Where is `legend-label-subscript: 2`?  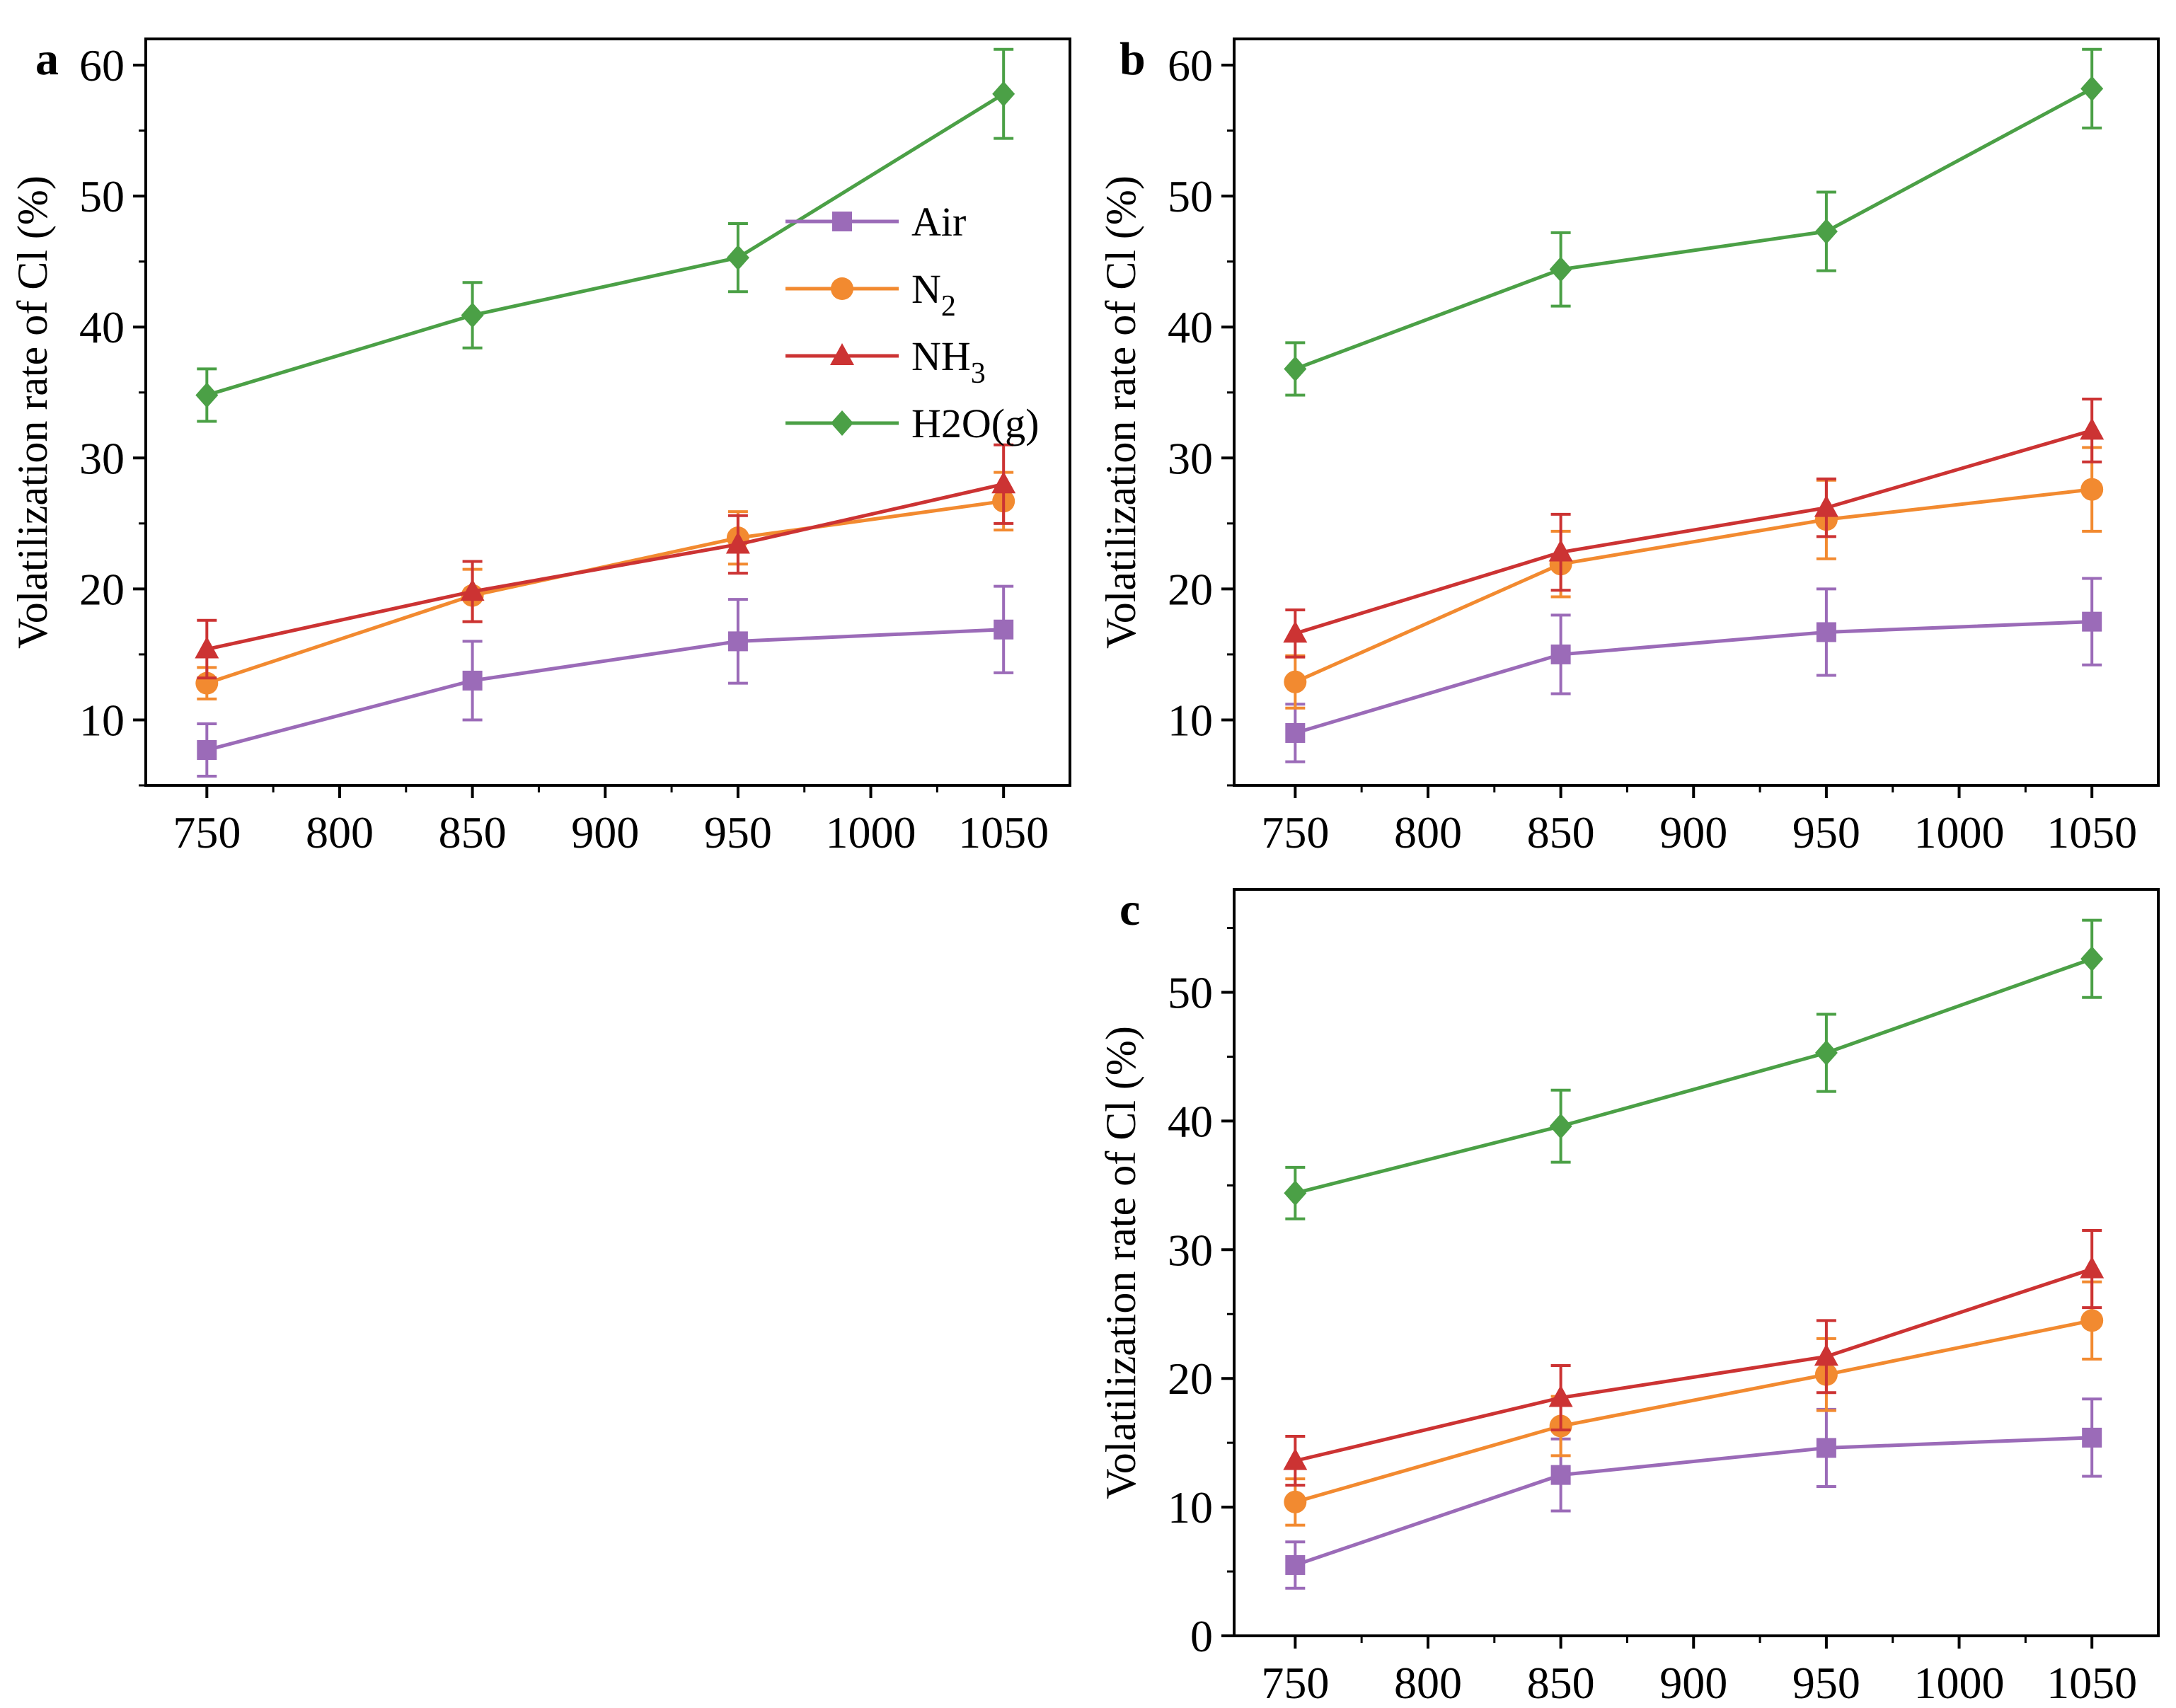
legend-label-subscript: 2 is located at coordinates (948, 306).